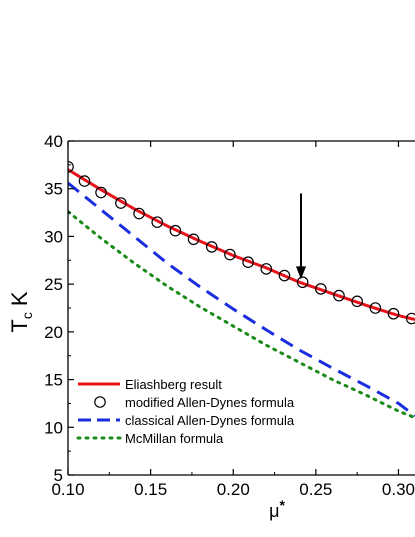 The image size is (415, 537). I want to click on x-tick-label: 0.15, so click(150, 489).